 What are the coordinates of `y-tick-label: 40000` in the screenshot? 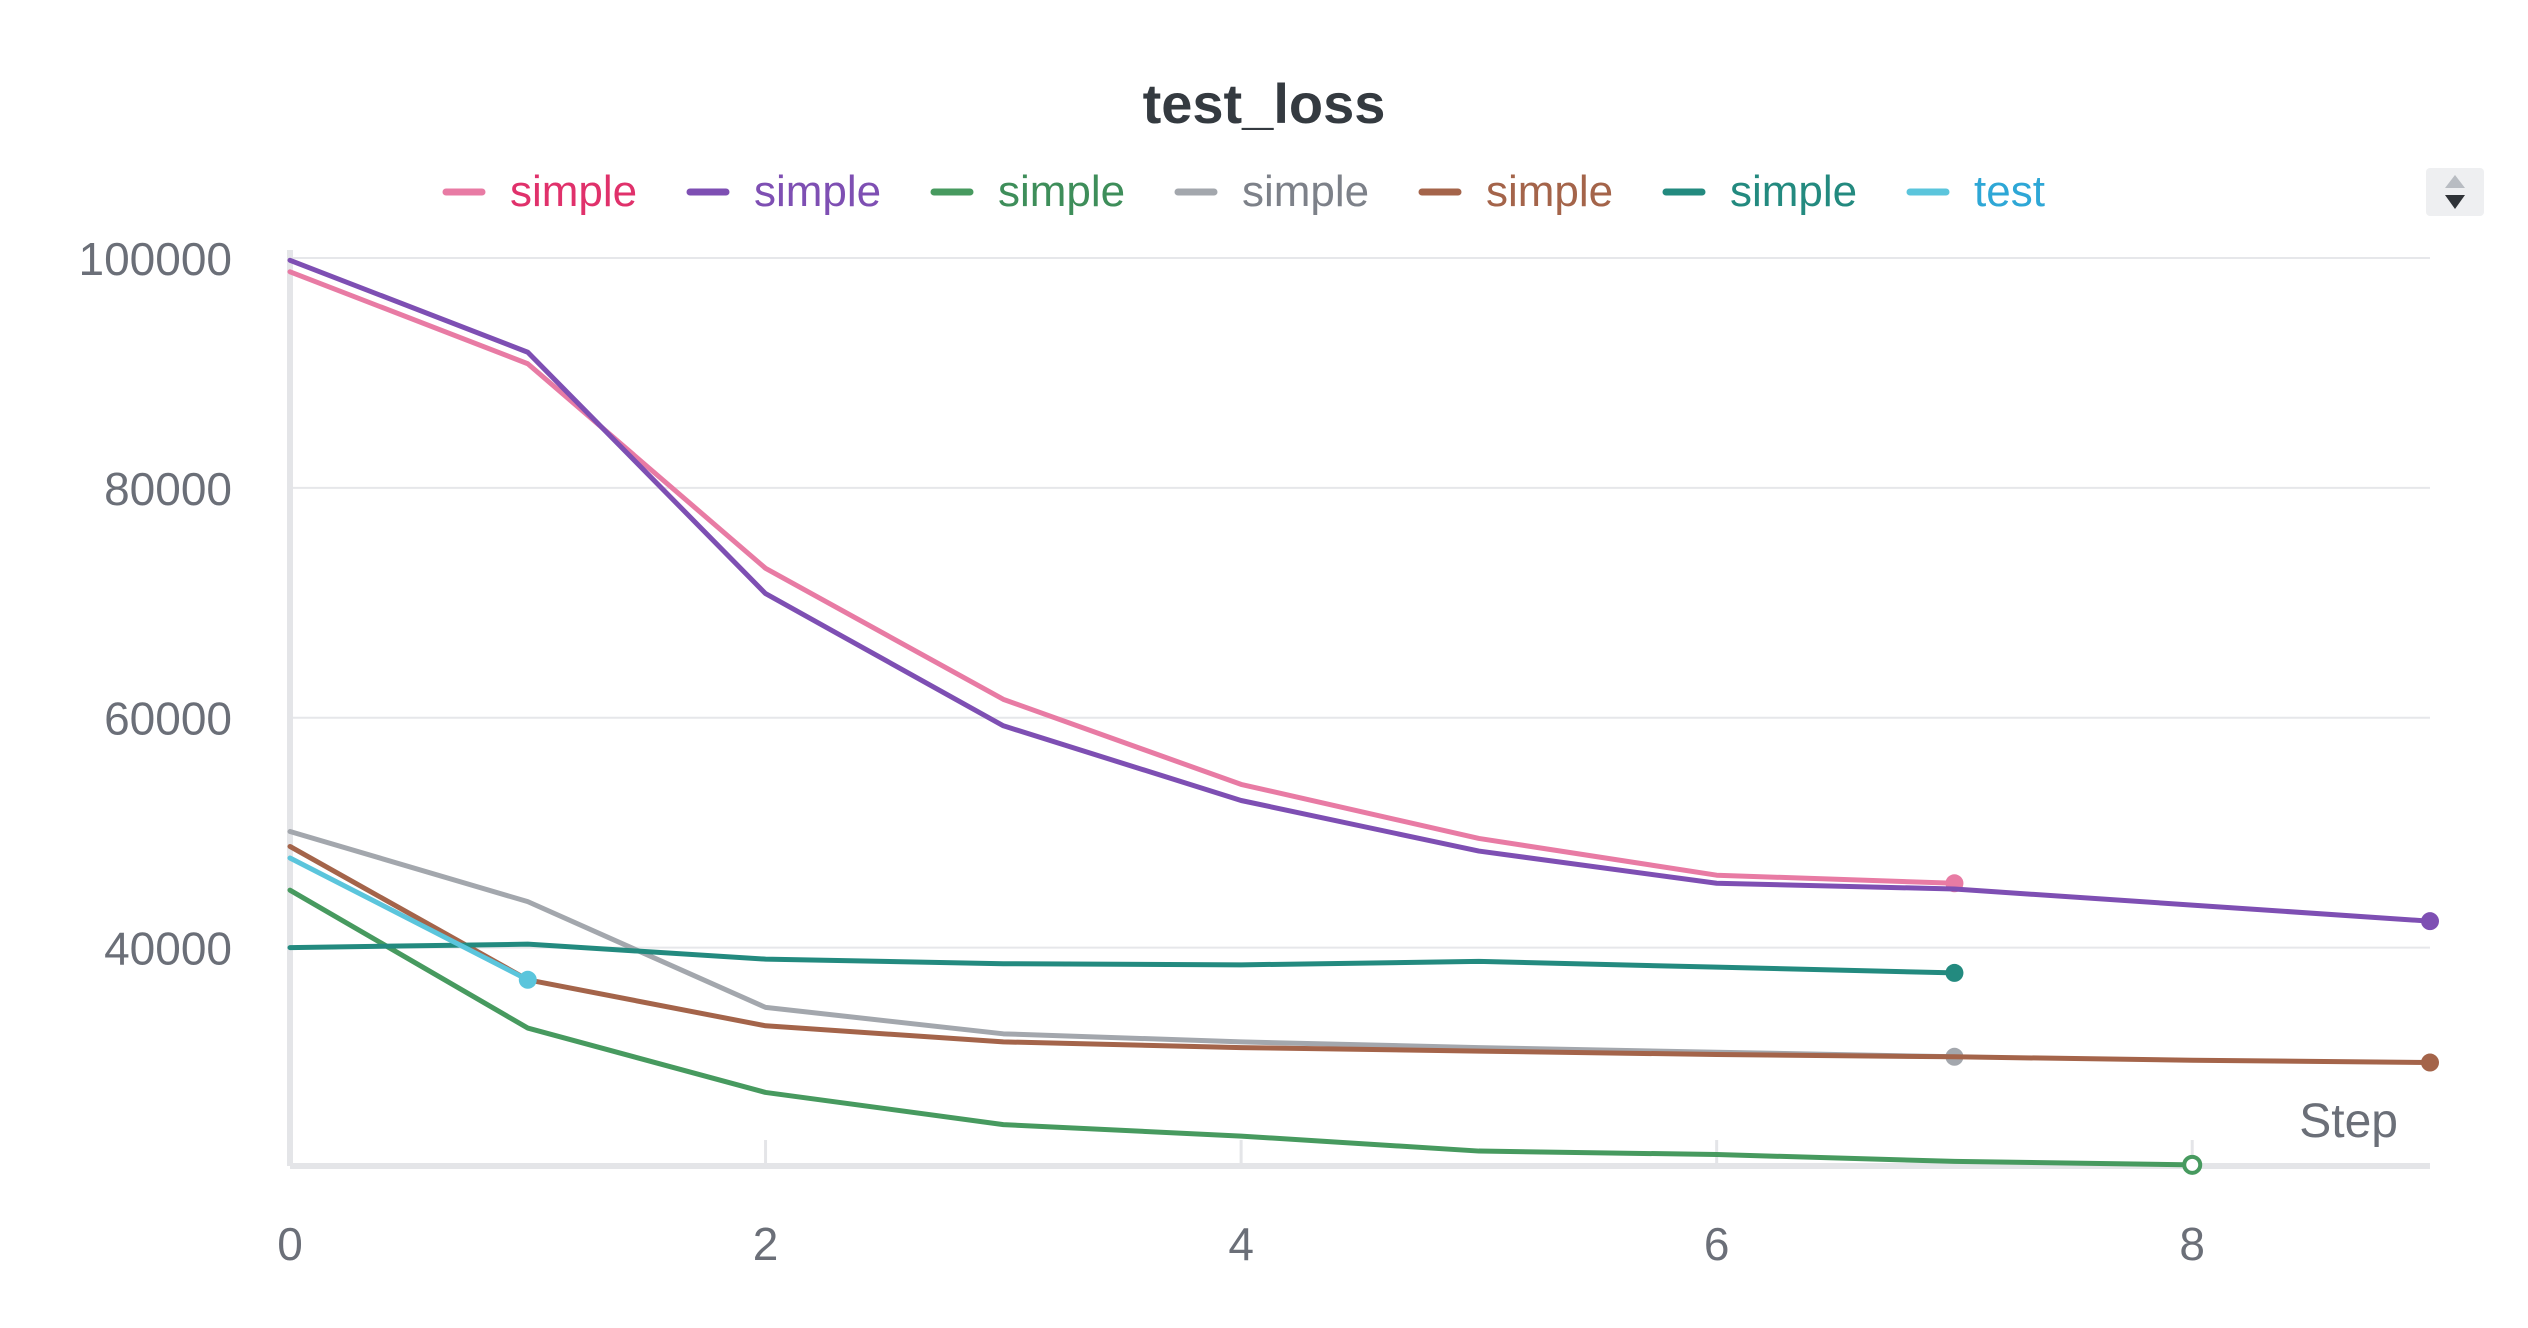 It's located at (168, 949).